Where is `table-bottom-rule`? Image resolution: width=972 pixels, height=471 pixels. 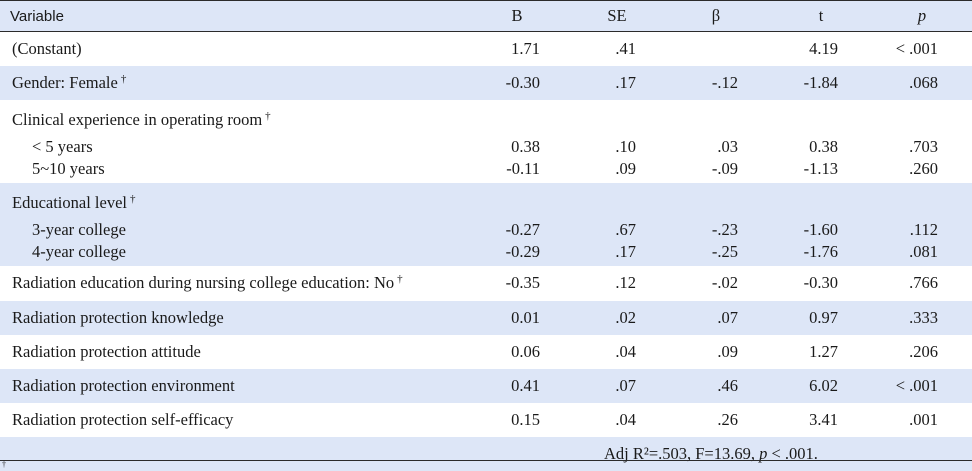
table-bottom-rule is located at coordinates (486, 460).